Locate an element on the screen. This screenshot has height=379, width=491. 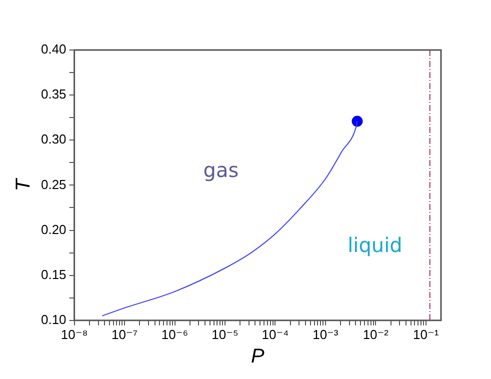
x-tick-label: 10⁻⁸ is located at coordinates (74, 334).